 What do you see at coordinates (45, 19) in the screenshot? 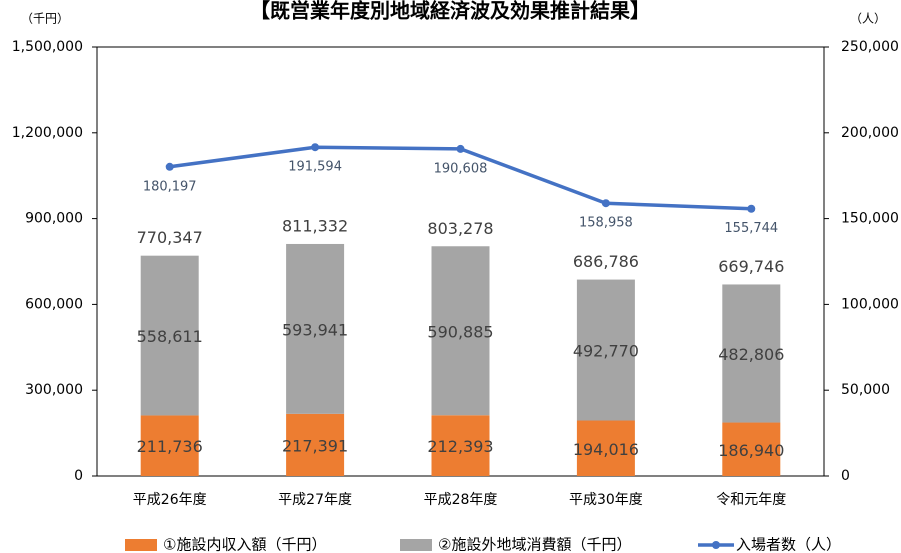
I see `y-unit: （千円）` at bounding box center [45, 19].